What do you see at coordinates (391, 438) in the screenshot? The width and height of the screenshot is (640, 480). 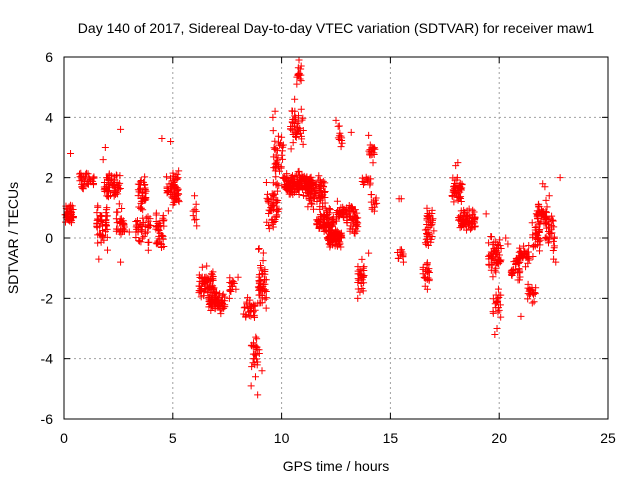 I see `x-tick-label: 15` at bounding box center [391, 438].